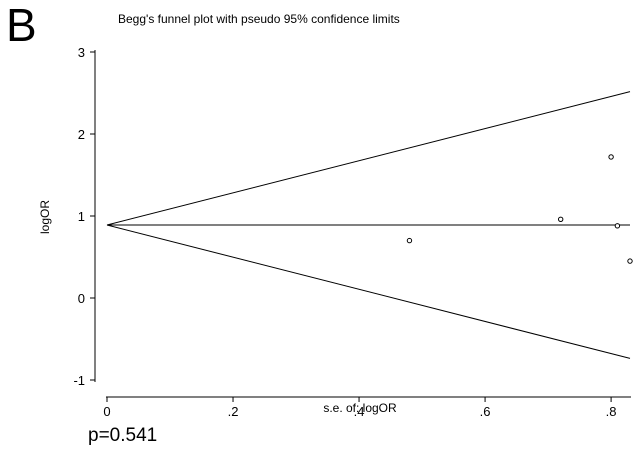  Describe the element at coordinates (21, 25) in the screenshot. I see `panel-letter: B` at that location.